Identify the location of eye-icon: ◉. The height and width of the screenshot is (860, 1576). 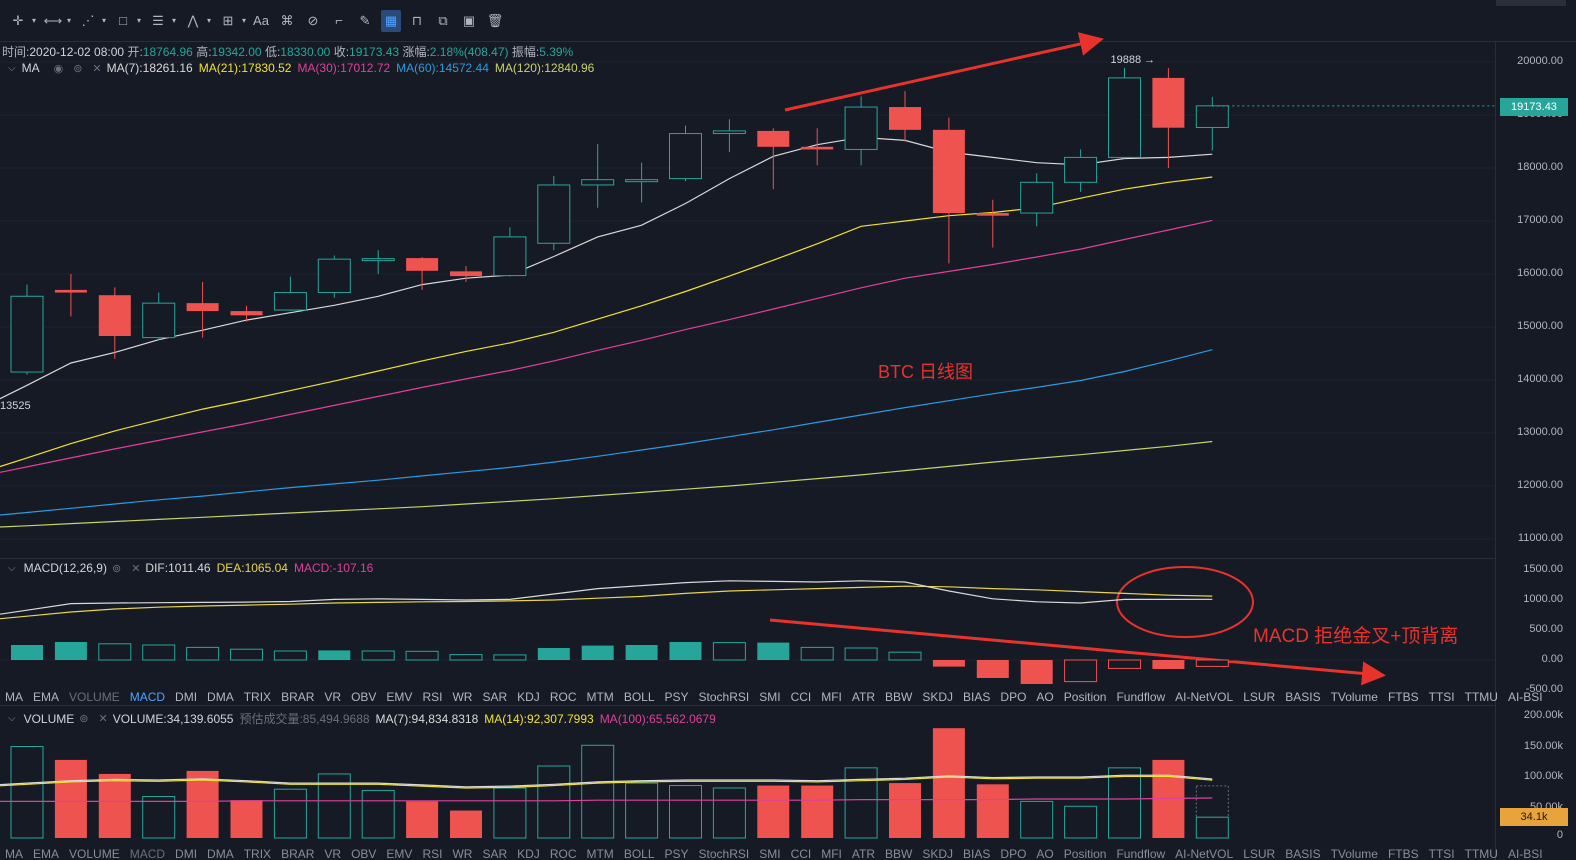
(58, 68).